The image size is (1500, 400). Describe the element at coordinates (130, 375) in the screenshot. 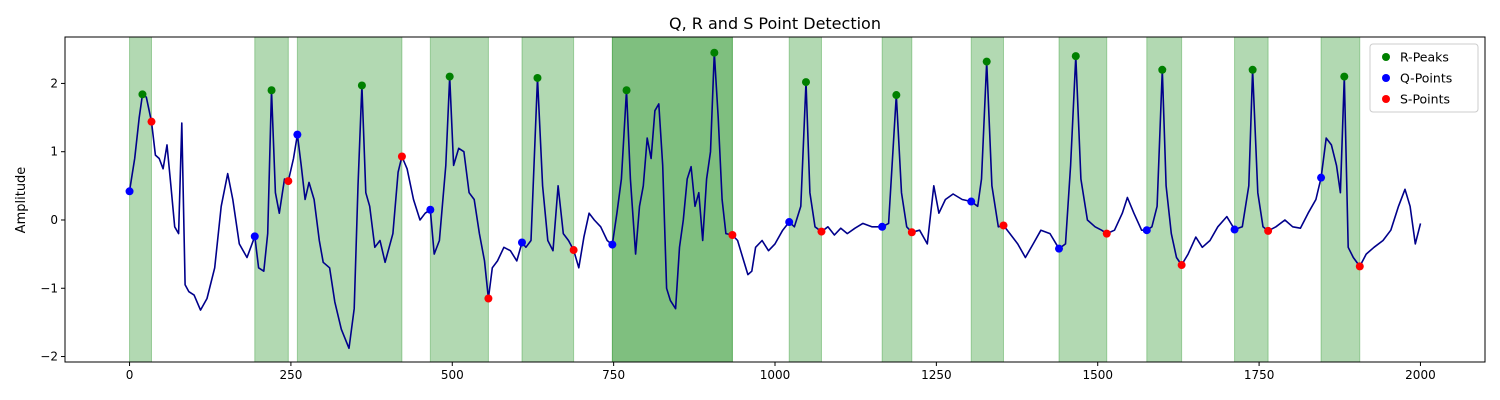

I see `x-tick-label-0: 0` at that location.